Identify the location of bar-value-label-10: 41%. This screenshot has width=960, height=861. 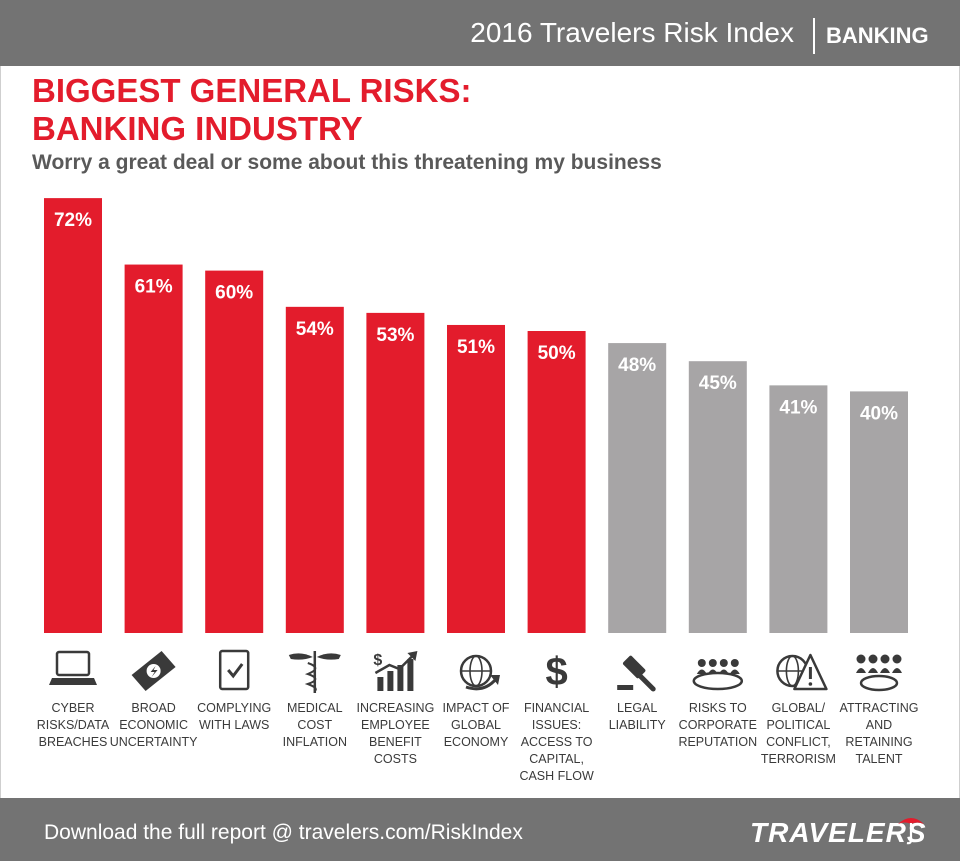
(798, 407).